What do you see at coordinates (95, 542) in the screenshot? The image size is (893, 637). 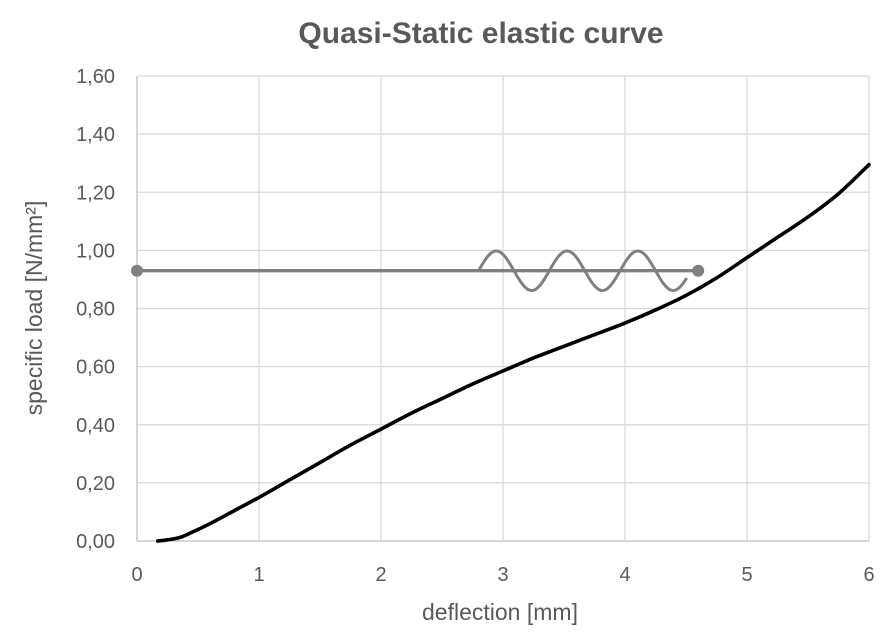 I see `y-tick-label: 0,00` at bounding box center [95, 542].